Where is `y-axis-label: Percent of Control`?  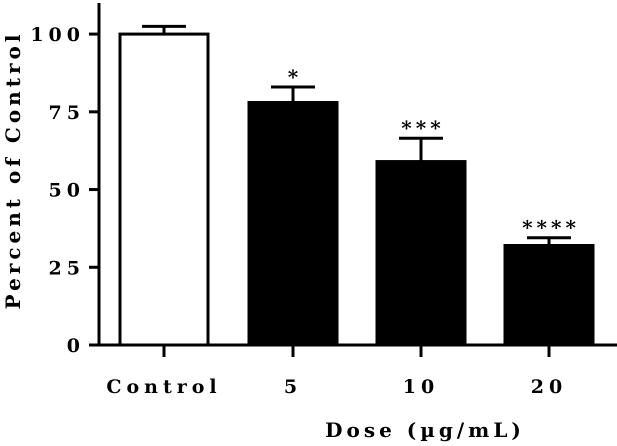
y-axis-label: Percent of Control is located at coordinates (13, 170).